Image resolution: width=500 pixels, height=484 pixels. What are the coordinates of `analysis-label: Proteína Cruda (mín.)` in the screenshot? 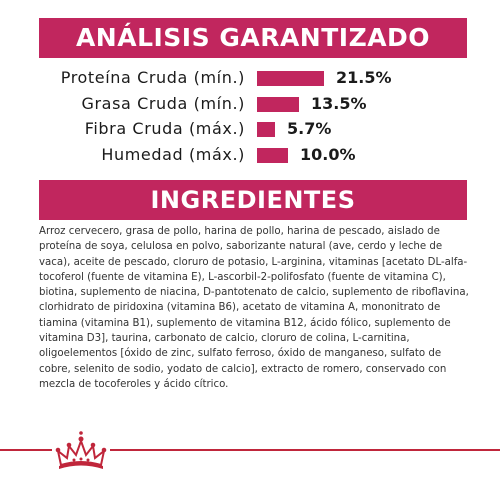 It's located at (152, 77).